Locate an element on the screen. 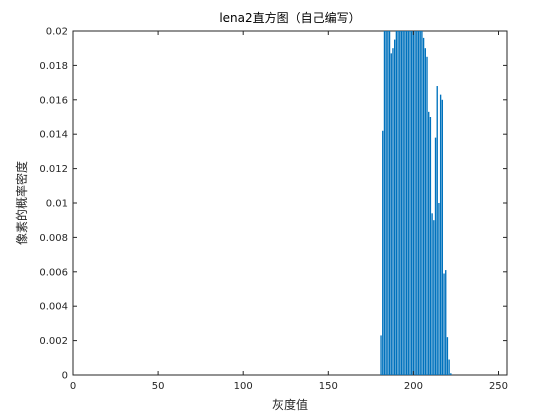  y-tick-label: 0.004 is located at coordinates (53, 307).